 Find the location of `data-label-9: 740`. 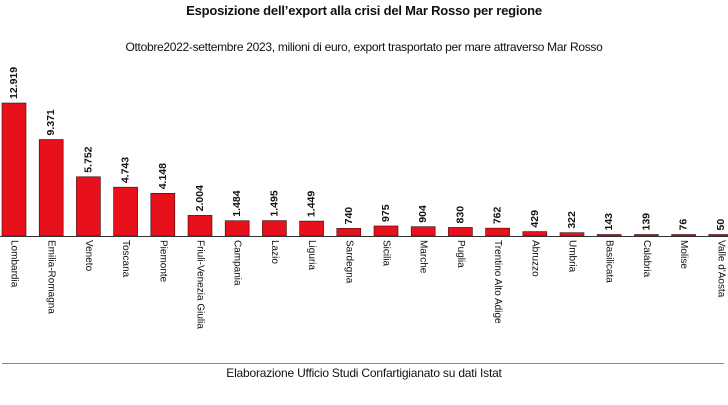

data-label-9: 740 is located at coordinates (349, 216).